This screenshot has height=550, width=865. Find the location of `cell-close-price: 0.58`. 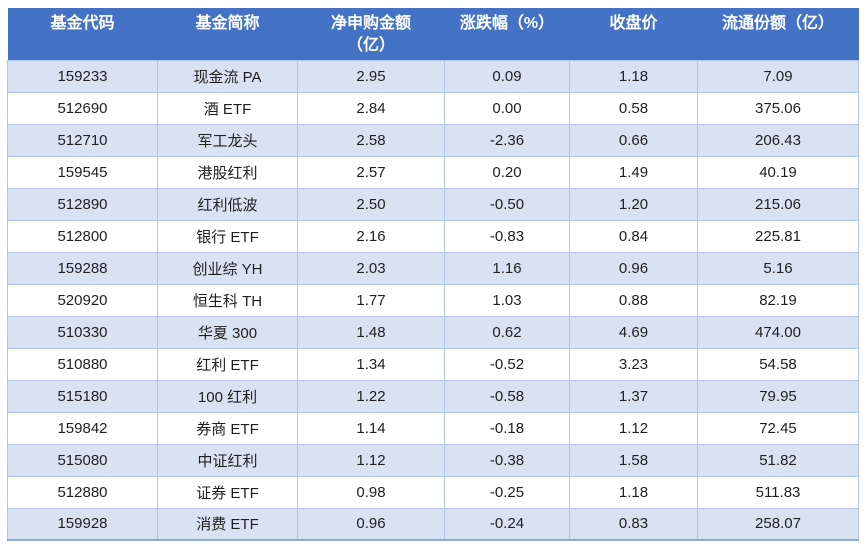

cell-close-price: 0.58 is located at coordinates (633, 108).